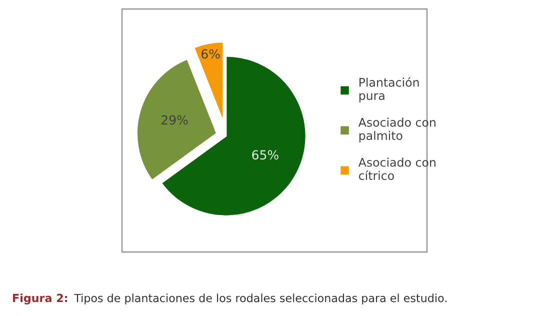 The height and width of the screenshot is (316, 533). What do you see at coordinates (397, 130) in the screenshot?
I see `legend-label: Asociado con palmito` at bounding box center [397, 130].